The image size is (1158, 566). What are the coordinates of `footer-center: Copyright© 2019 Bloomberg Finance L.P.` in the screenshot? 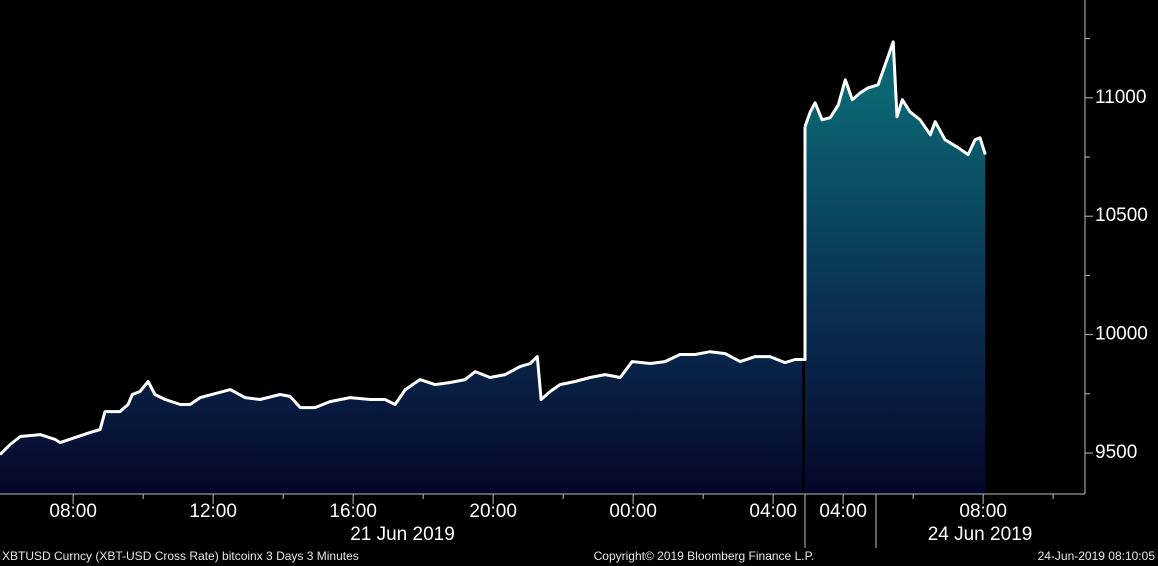 It's located at (704, 556).